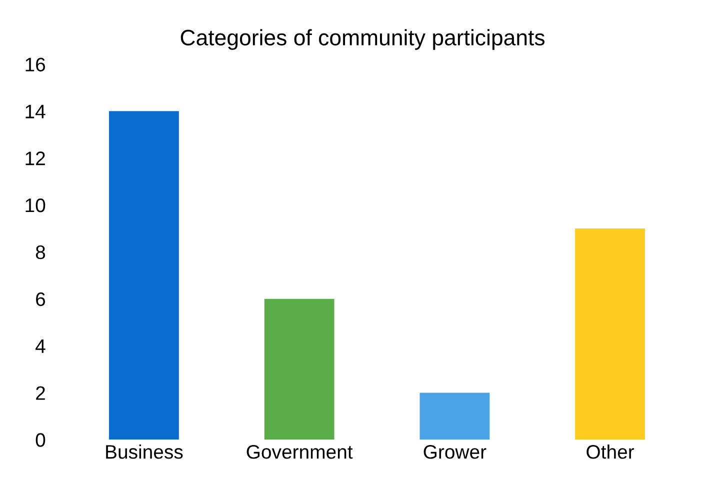 Image resolution: width=725 pixels, height=494 pixels. I want to click on y-tick-label: 16, so click(36, 65).